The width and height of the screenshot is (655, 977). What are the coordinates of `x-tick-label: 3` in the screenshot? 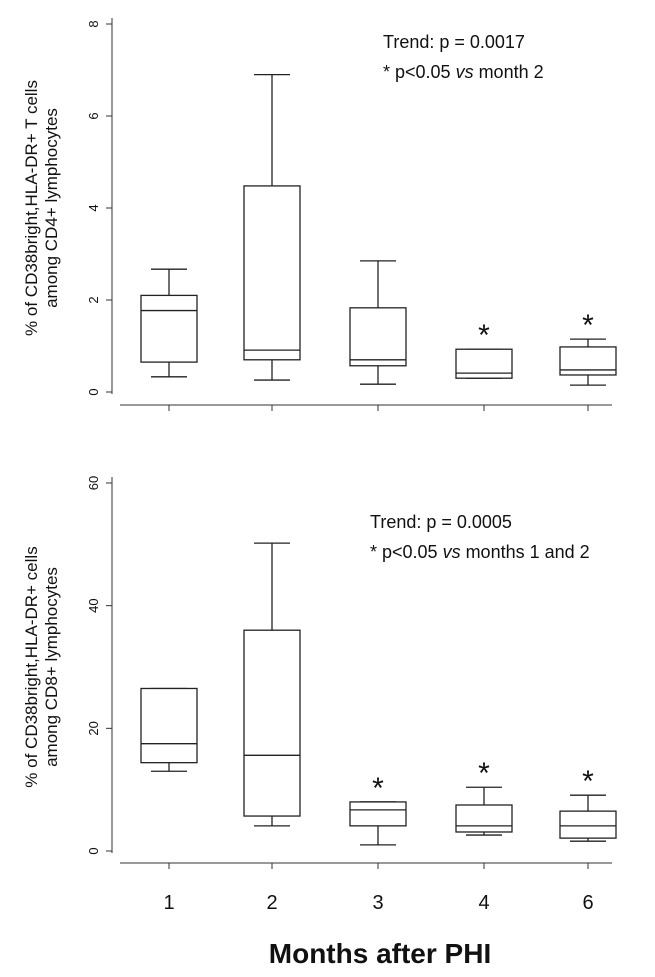 It's located at (377, 903).